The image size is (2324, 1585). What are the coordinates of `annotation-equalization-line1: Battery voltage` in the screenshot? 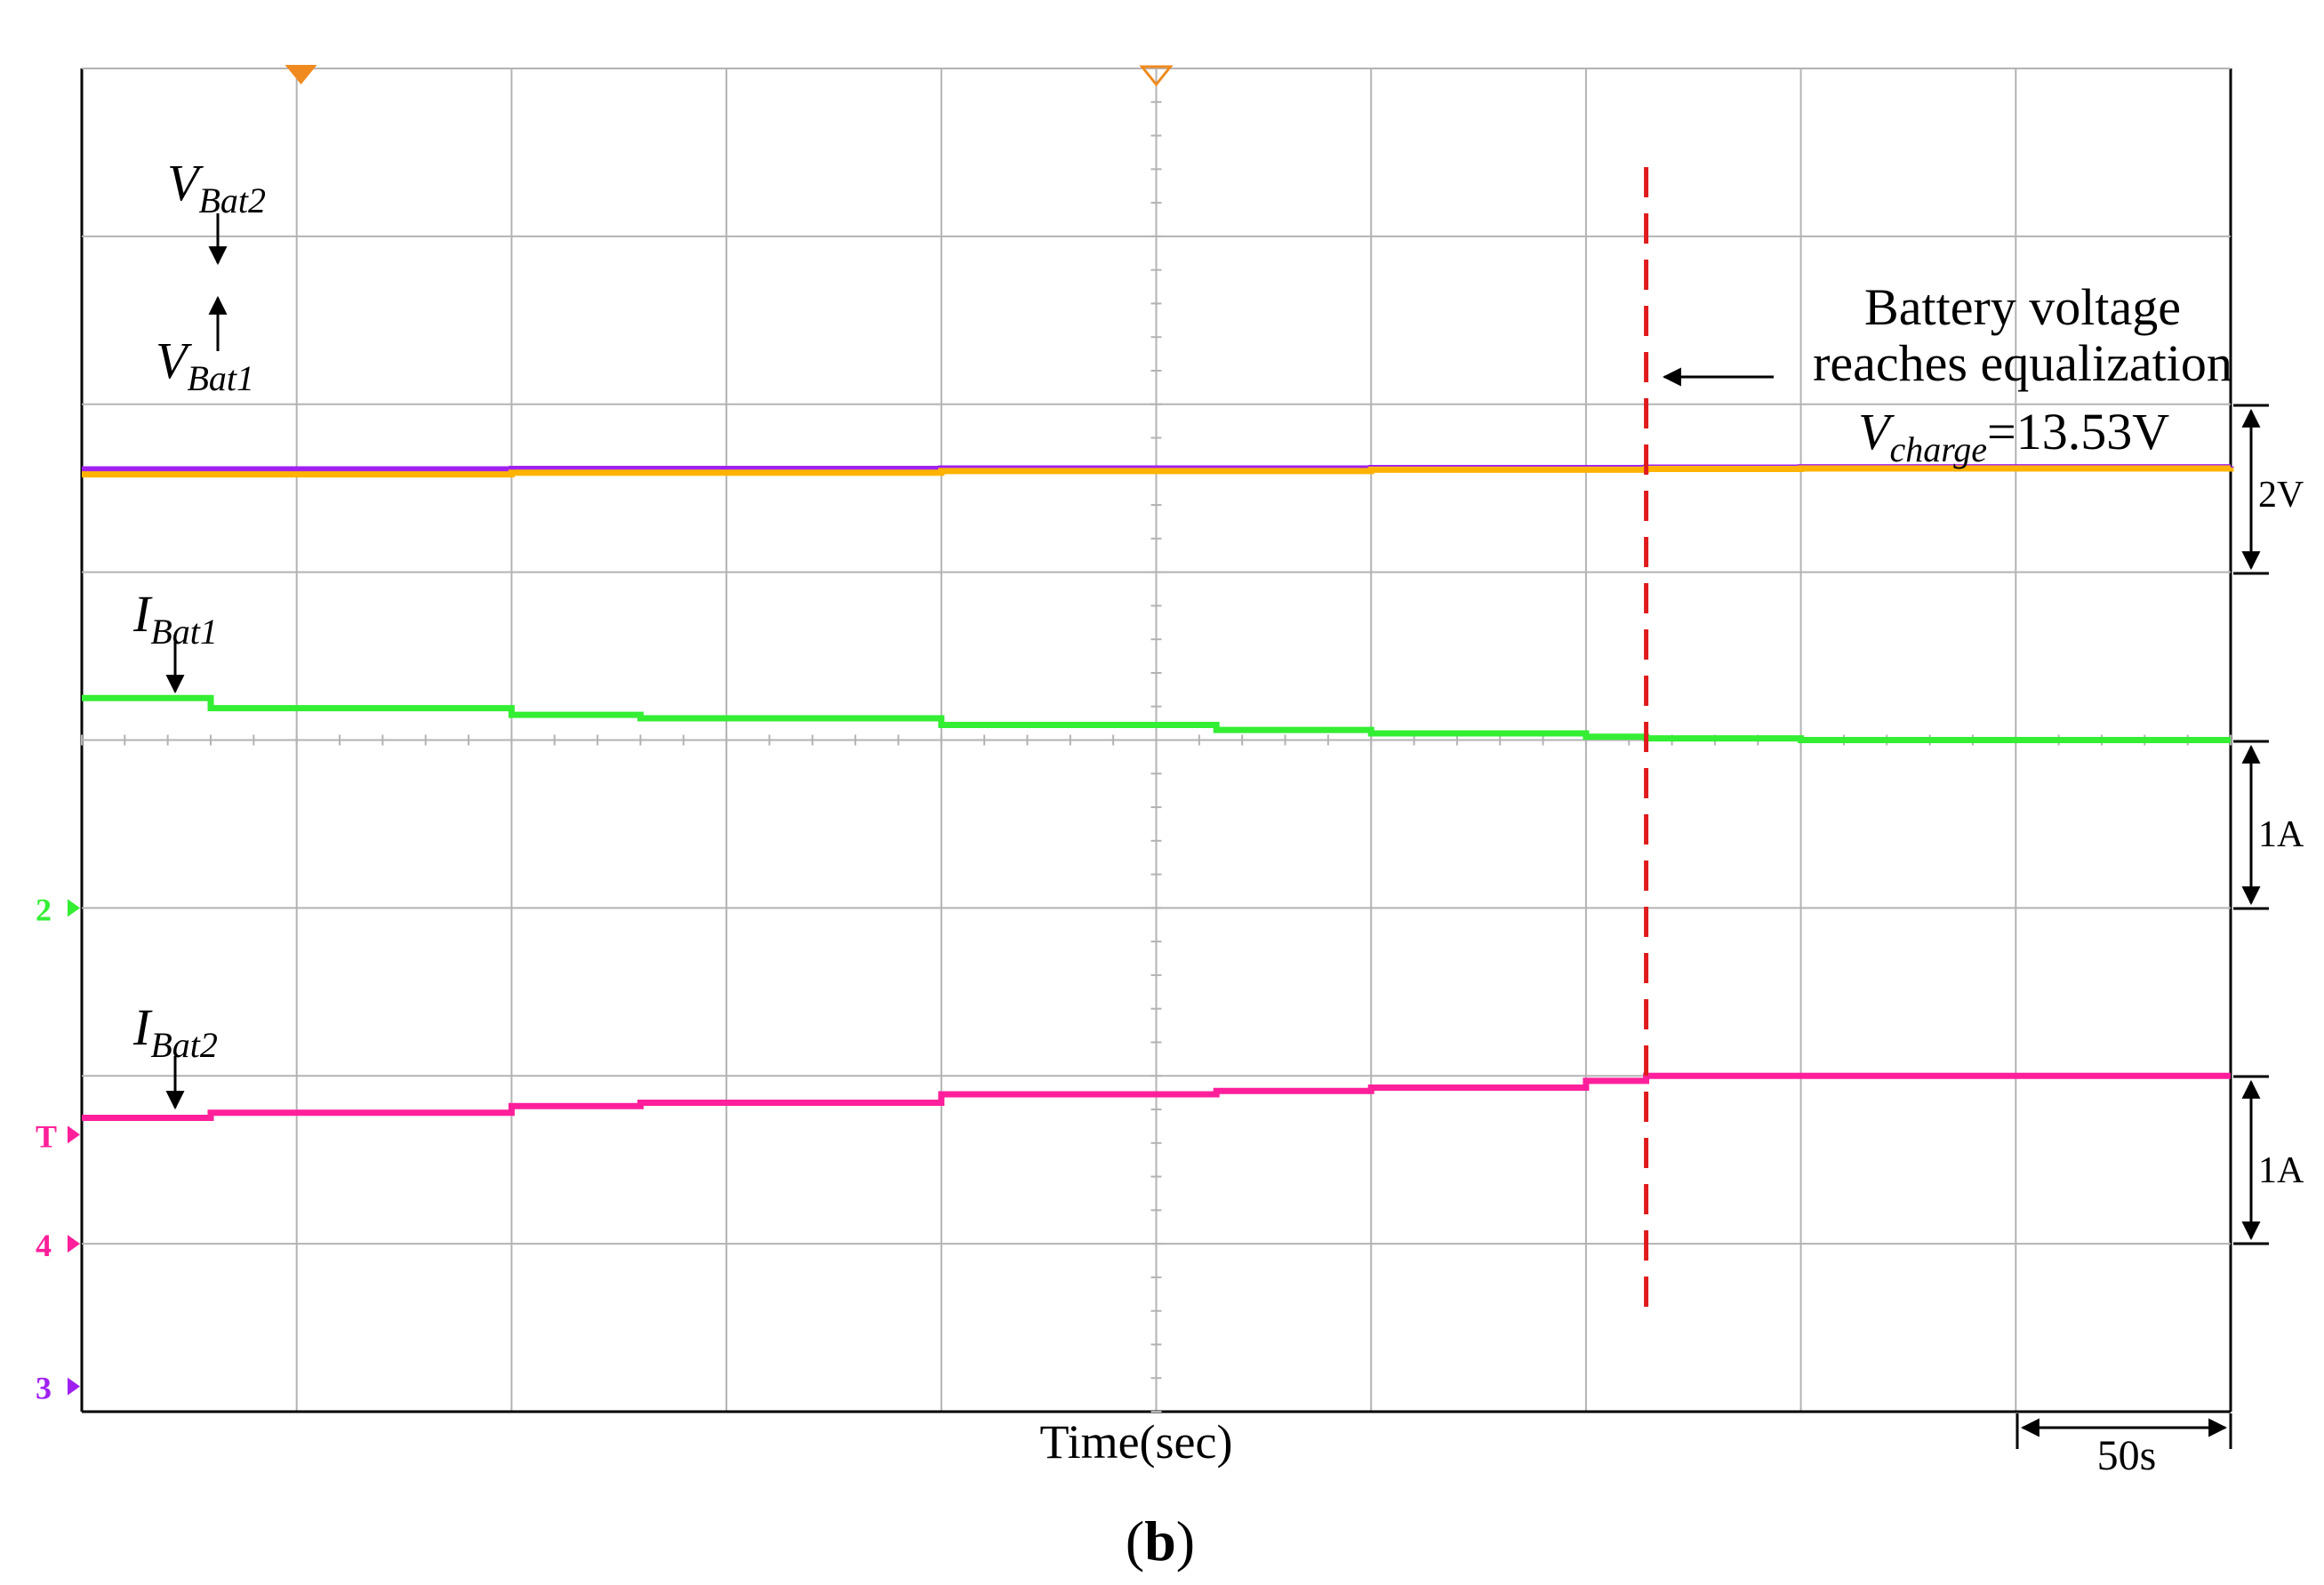 It's located at (2022, 307).